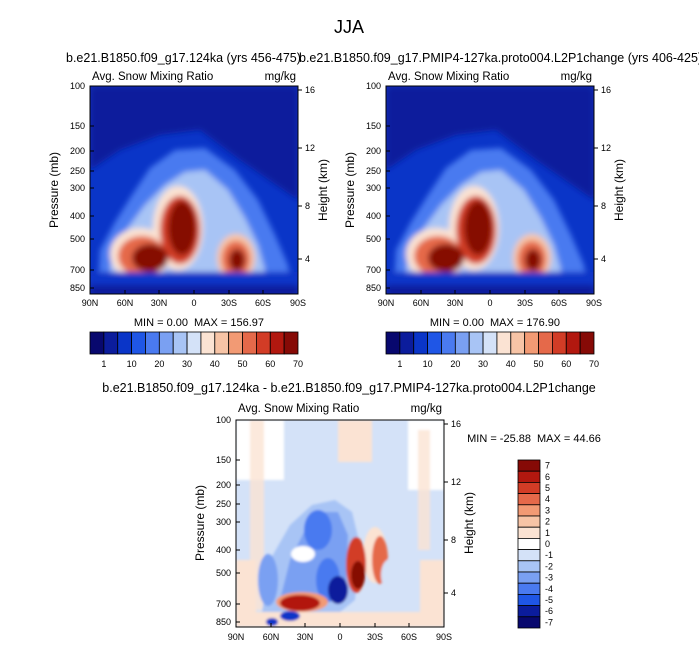 The height and width of the screenshot is (654, 699). What do you see at coordinates (469, 523) in the screenshot?
I see `panel-c-ylabel-right: Height (km)` at bounding box center [469, 523].